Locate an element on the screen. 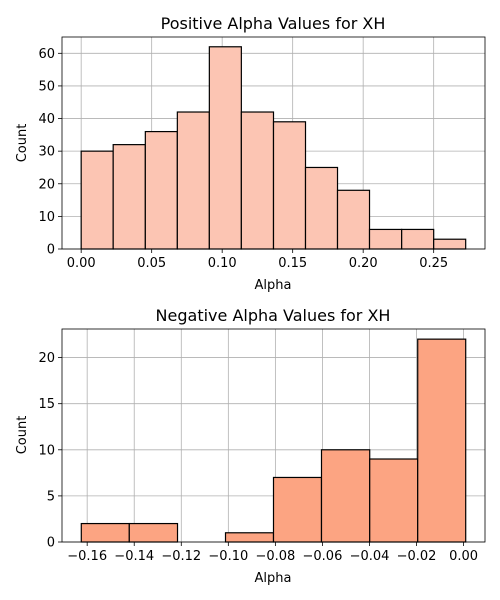 The width and height of the screenshot is (500, 600). x-tick-label: 0.05 is located at coordinates (151, 263).